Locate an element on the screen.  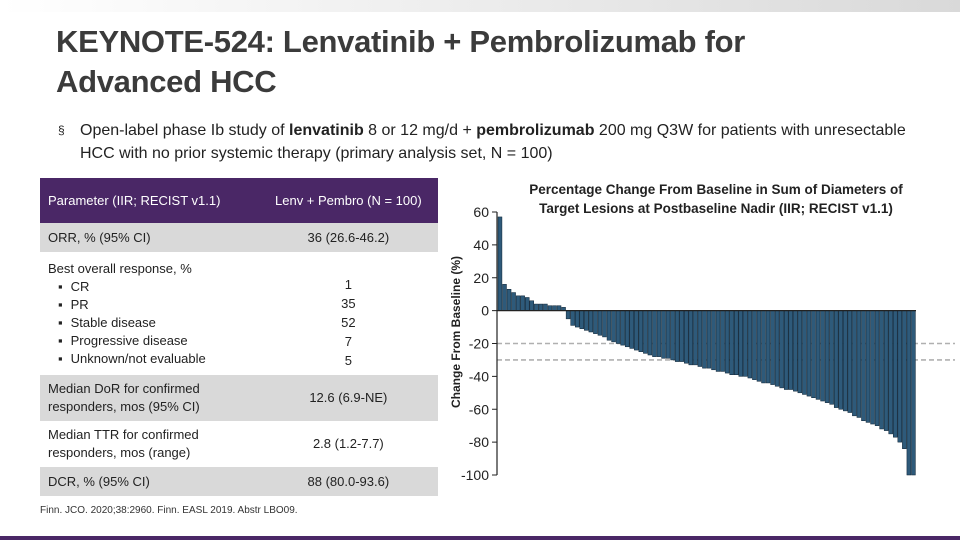
table-row-dcr: DCR, % (95% CI) 88 (80.0-93.6) is located at coordinates (239, 481).